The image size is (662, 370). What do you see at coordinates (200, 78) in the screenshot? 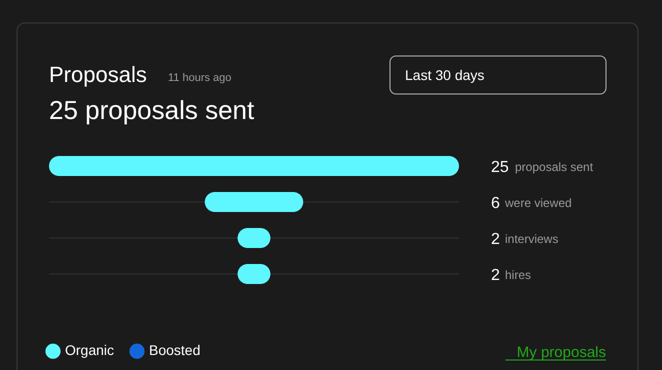
I see `text: 11 hours ago` at bounding box center [200, 78].